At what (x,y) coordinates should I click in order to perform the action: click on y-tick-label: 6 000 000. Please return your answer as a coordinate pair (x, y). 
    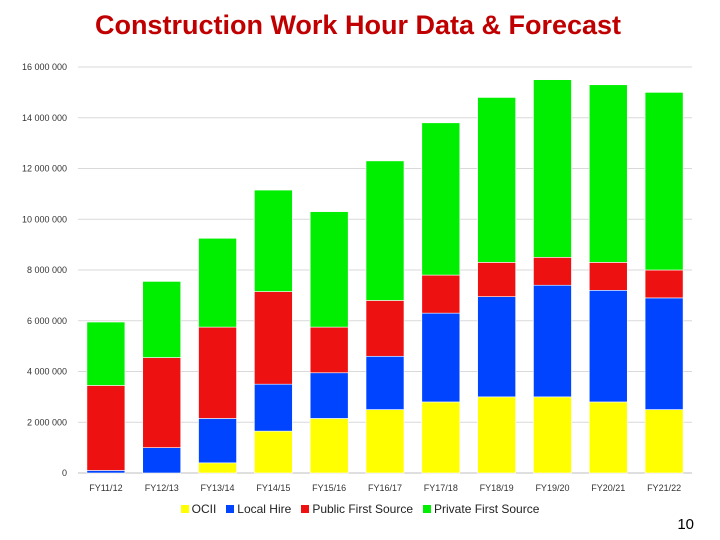
    Looking at the image, I should click on (47, 321).